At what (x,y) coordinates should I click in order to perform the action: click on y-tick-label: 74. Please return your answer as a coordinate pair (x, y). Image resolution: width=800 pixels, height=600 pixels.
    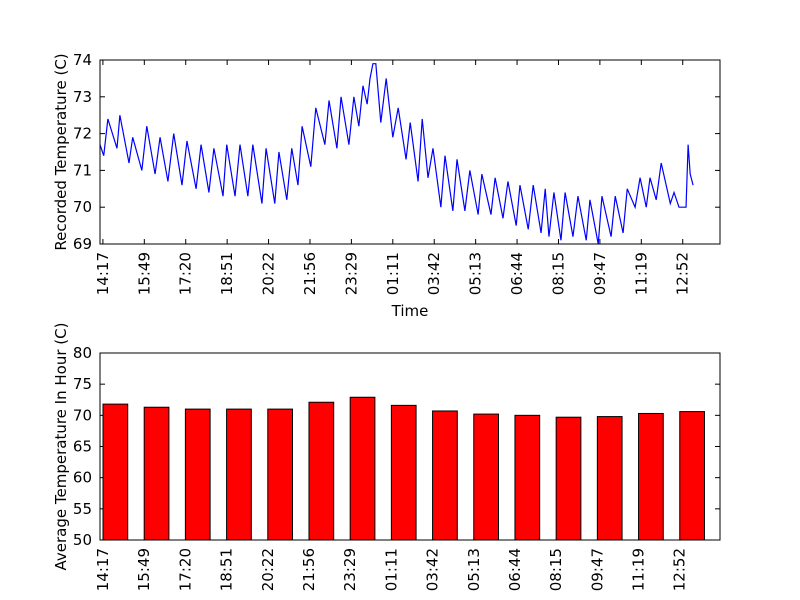
    Looking at the image, I should click on (82, 60).